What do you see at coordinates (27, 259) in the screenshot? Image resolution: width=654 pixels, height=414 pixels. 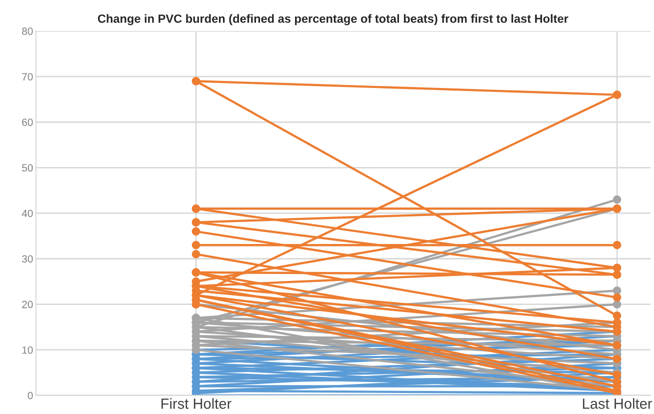 I see `y-tick-label: 30` at bounding box center [27, 259].